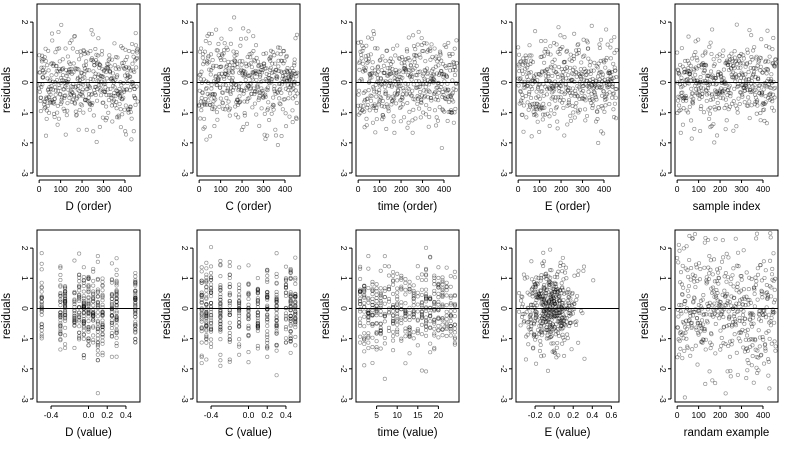 The height and width of the screenshot is (450, 800). What do you see at coordinates (741, 189) in the screenshot?
I see `x-tick-label: 300` at bounding box center [741, 189].